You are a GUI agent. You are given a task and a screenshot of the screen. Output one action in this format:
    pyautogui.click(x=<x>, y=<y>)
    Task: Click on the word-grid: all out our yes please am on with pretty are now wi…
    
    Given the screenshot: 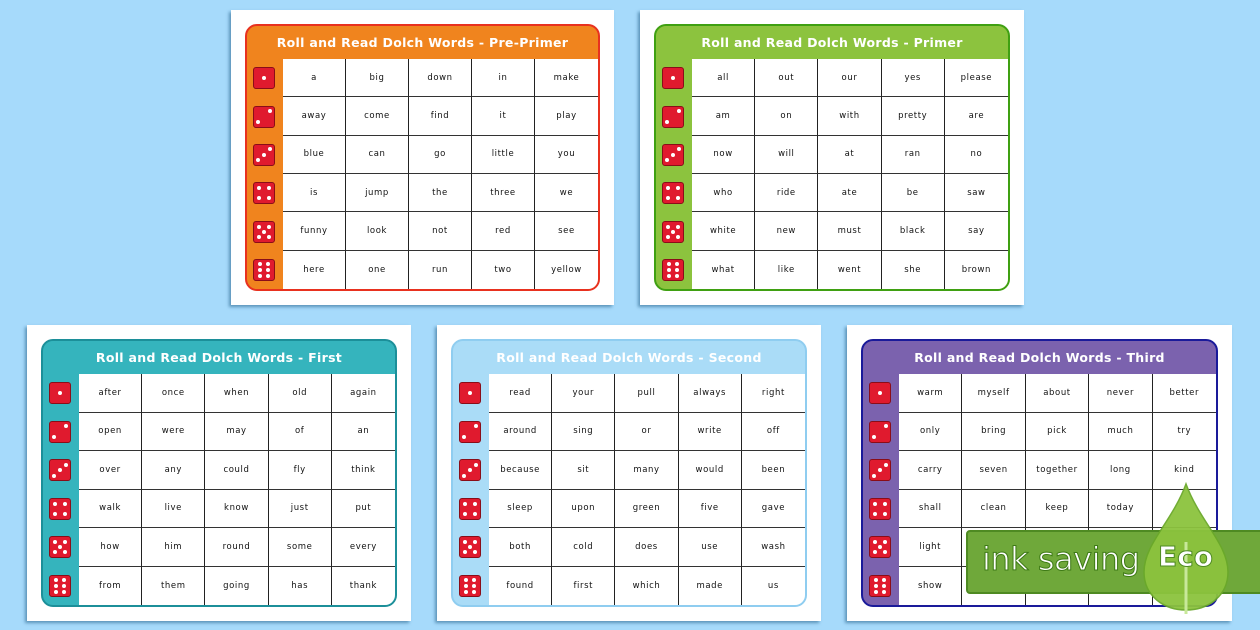 What is the action you would take?
    pyautogui.click(x=850, y=174)
    